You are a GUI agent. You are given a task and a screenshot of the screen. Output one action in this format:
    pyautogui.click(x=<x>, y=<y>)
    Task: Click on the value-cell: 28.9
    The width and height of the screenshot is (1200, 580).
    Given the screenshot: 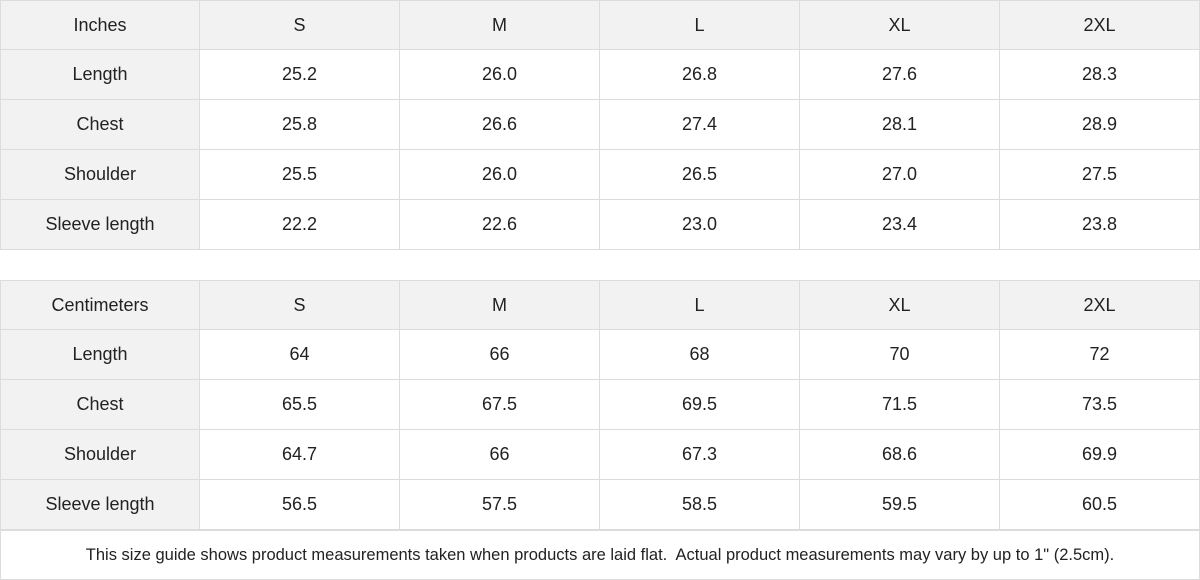 What is the action you would take?
    pyautogui.click(x=1100, y=125)
    